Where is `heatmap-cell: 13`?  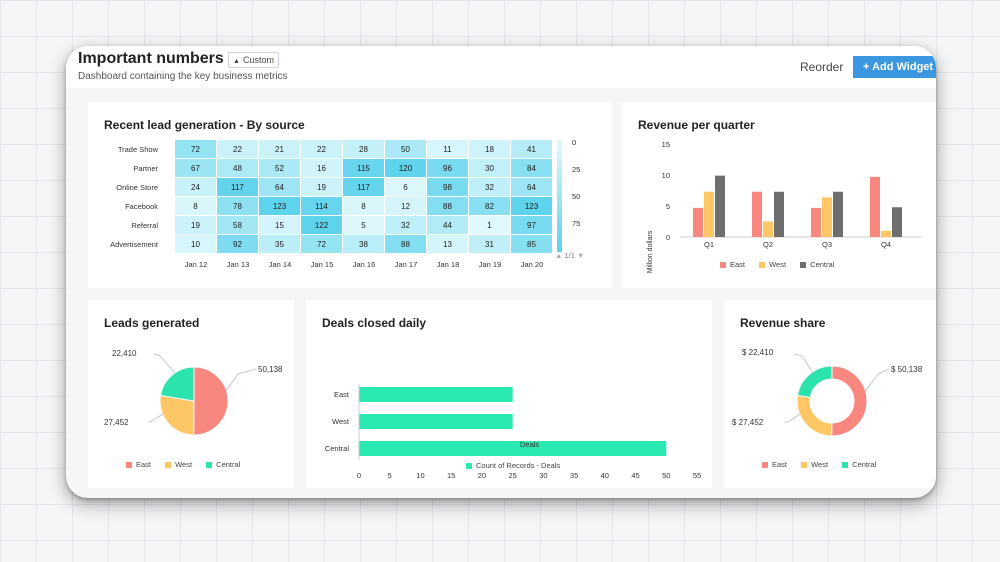
heatmap-cell: 13 is located at coordinates (448, 244).